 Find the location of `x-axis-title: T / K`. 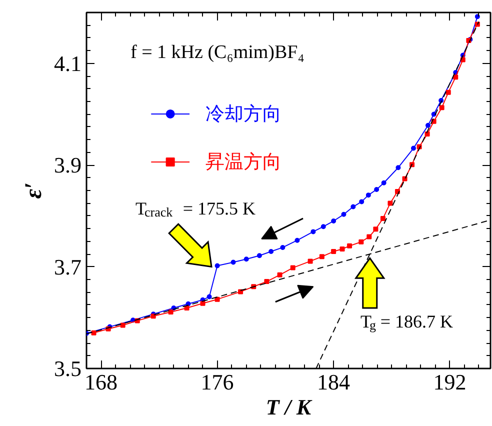

x-axis-title: T / K is located at coordinates (289, 407).